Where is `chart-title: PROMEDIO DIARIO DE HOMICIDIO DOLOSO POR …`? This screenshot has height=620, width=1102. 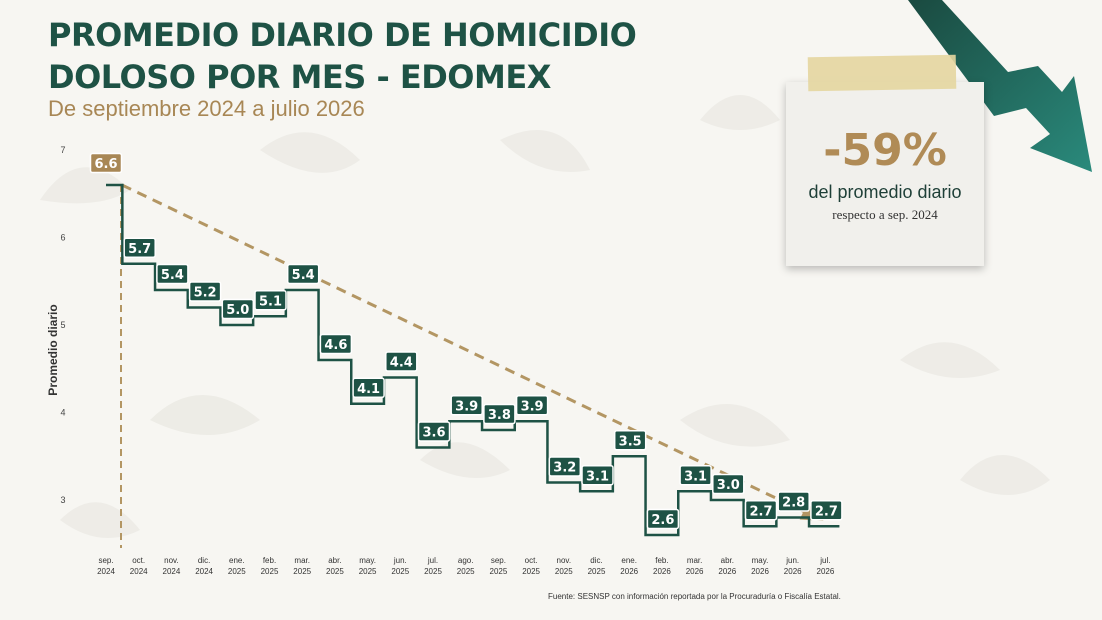
chart-title: PROMEDIO DIARIO DE HOMICIDIO DOLOSO POR … is located at coordinates (342, 56).